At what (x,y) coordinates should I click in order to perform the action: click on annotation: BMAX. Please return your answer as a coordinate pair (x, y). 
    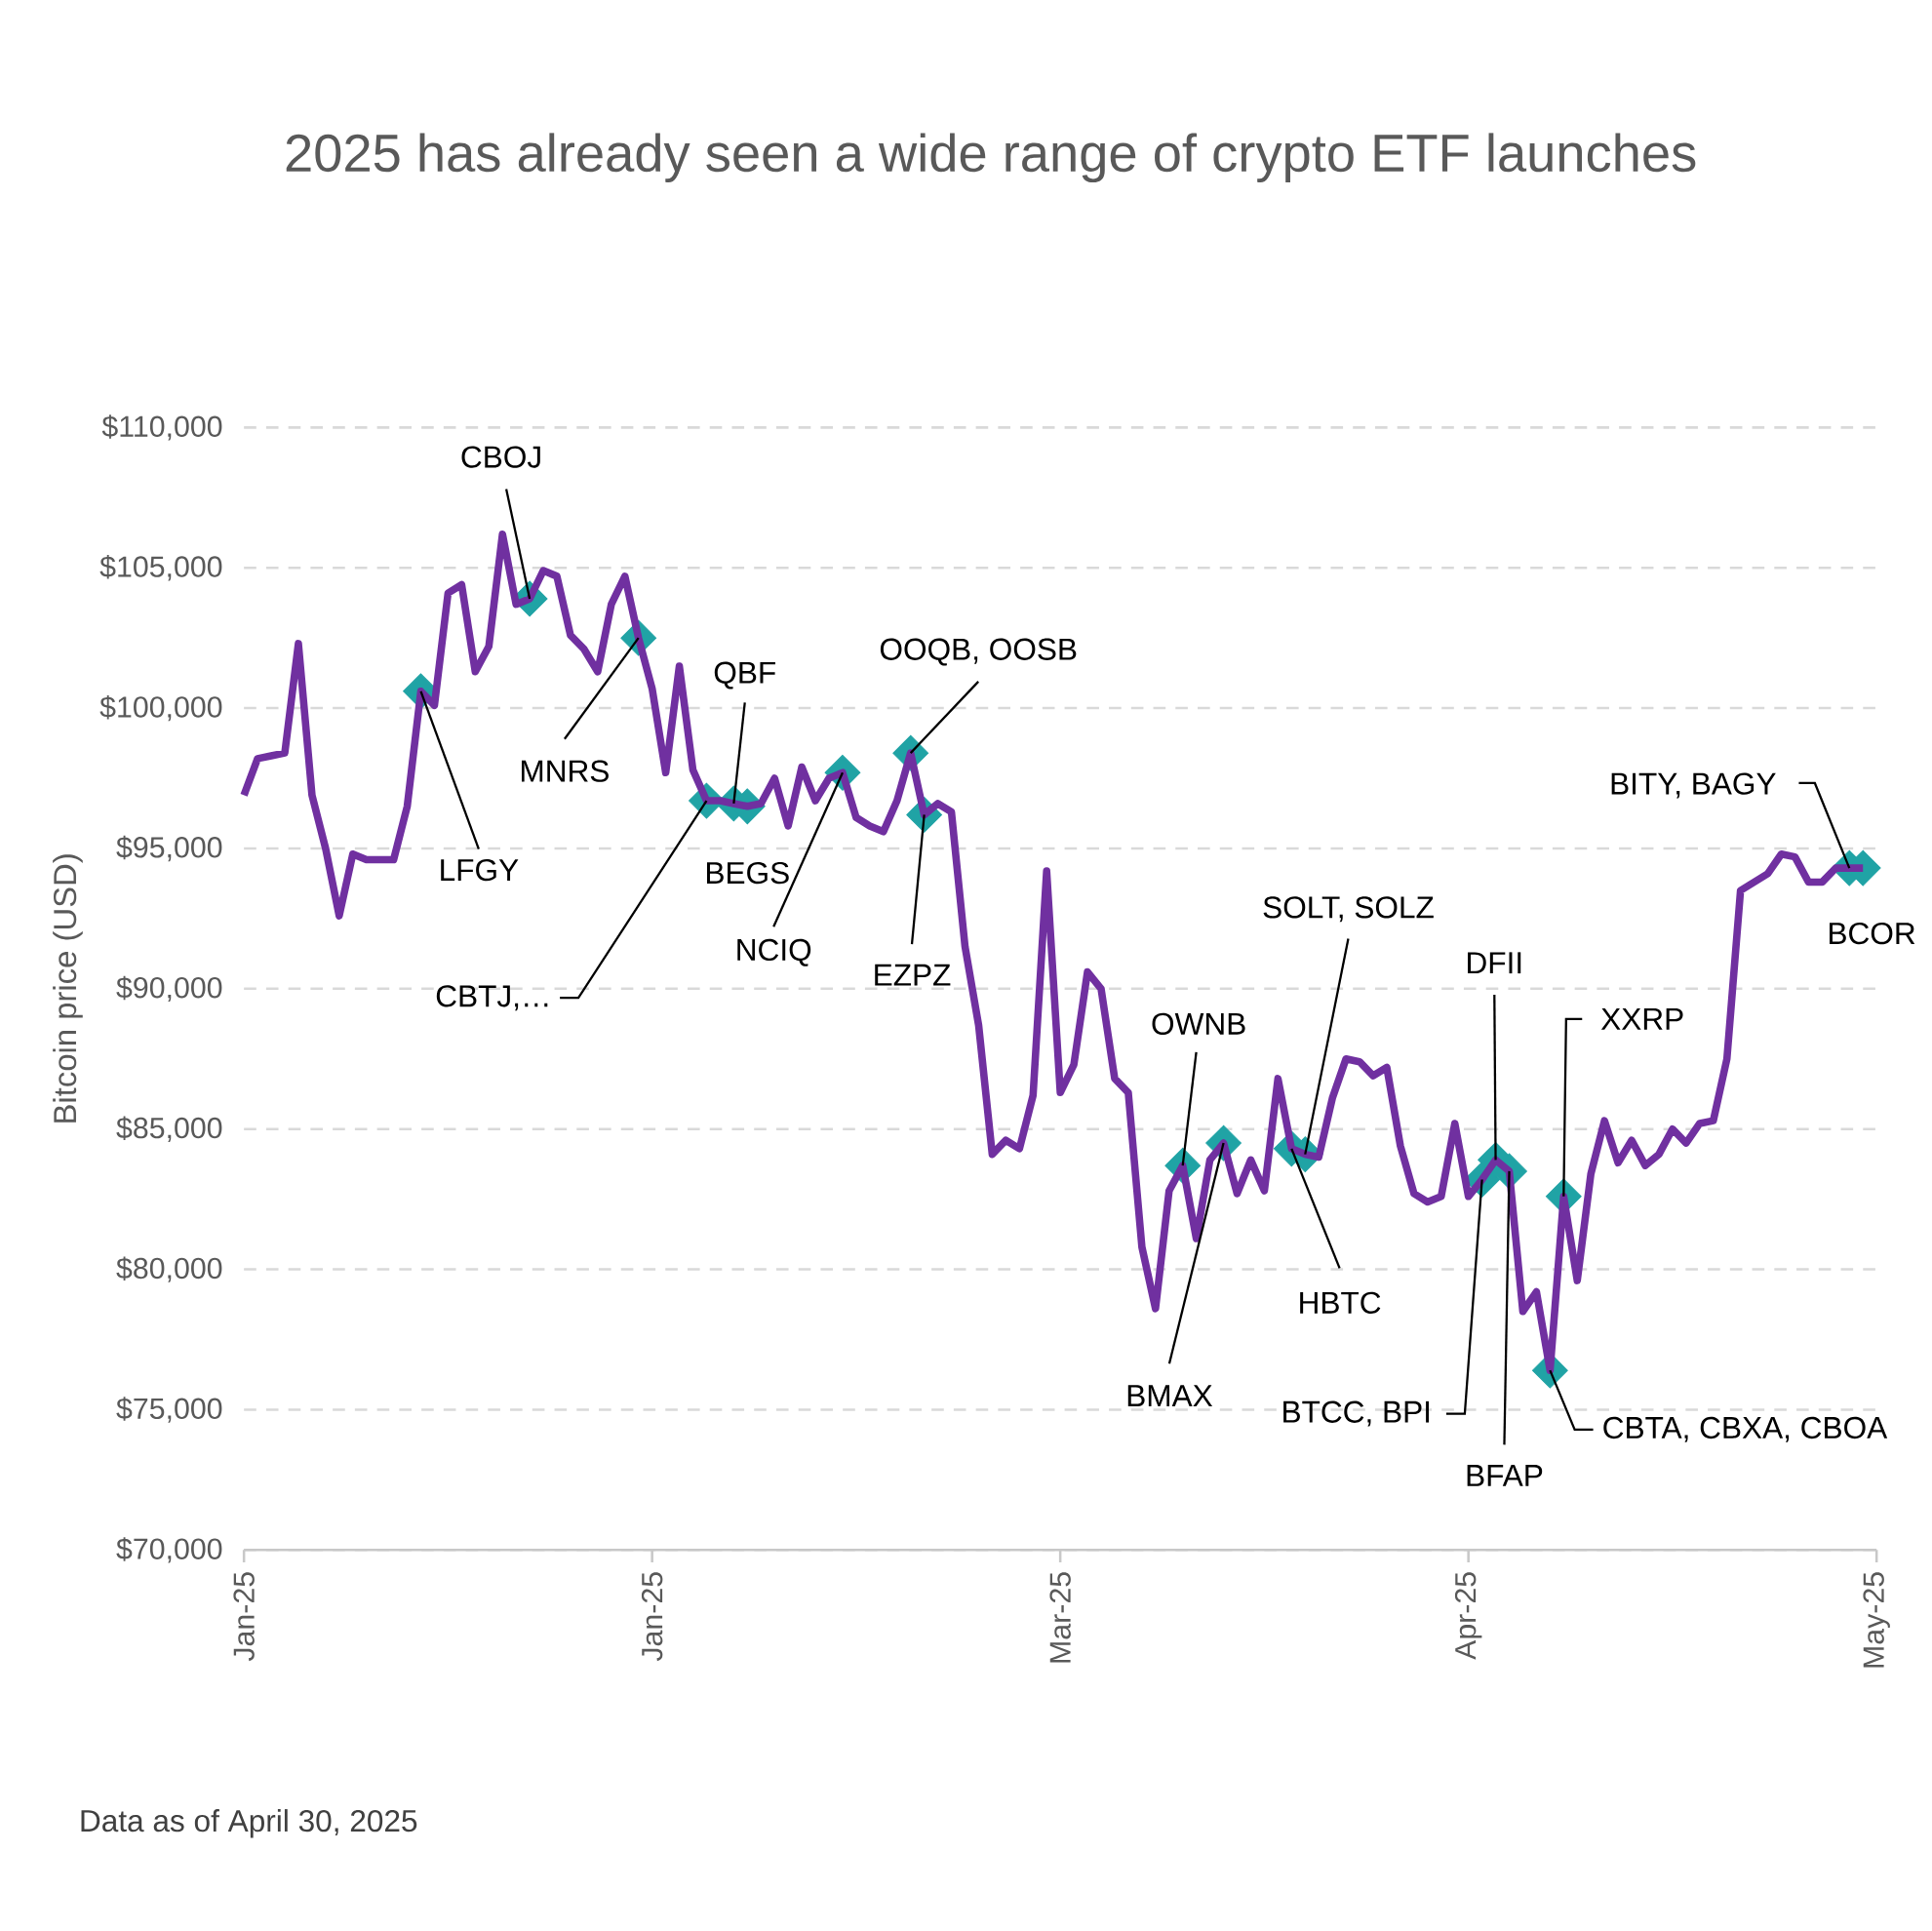
    Looking at the image, I should click on (1170, 1396).